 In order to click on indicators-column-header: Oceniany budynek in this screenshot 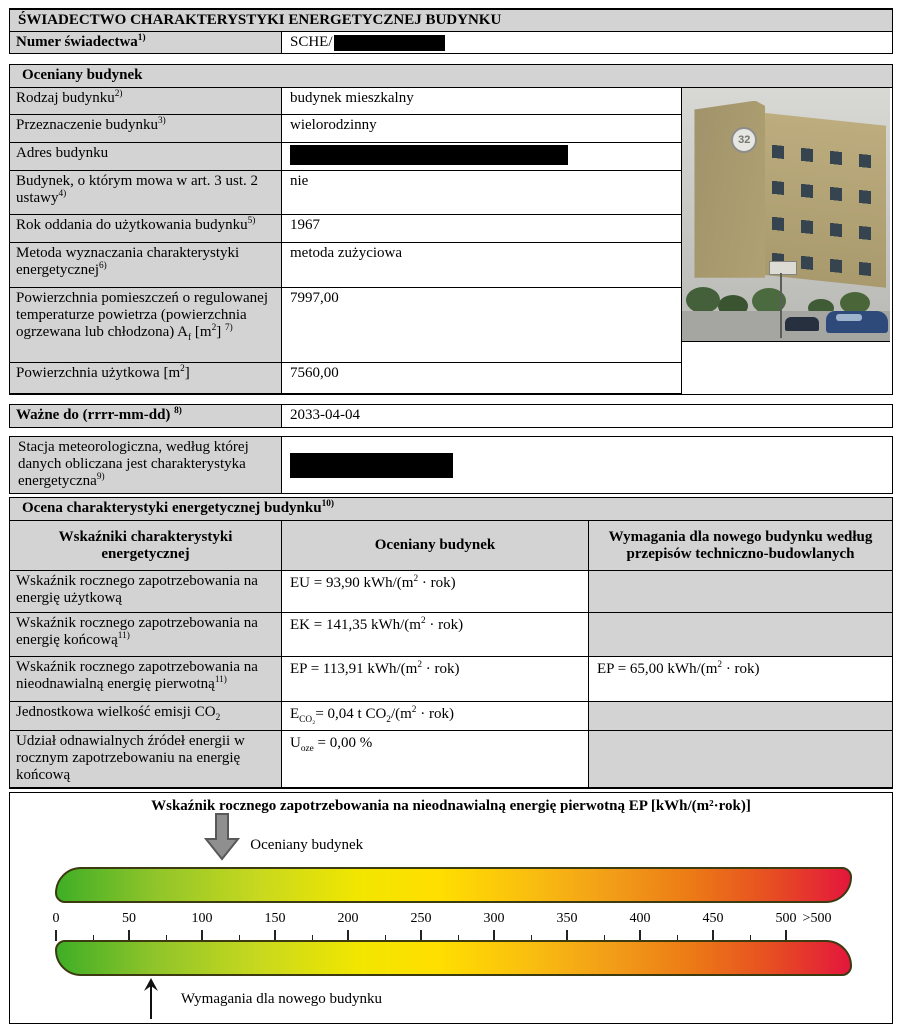, I will do `click(435, 546)`.